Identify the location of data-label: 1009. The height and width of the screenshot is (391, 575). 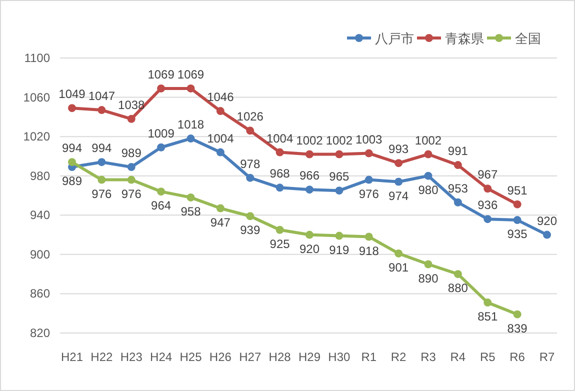
(161, 133).